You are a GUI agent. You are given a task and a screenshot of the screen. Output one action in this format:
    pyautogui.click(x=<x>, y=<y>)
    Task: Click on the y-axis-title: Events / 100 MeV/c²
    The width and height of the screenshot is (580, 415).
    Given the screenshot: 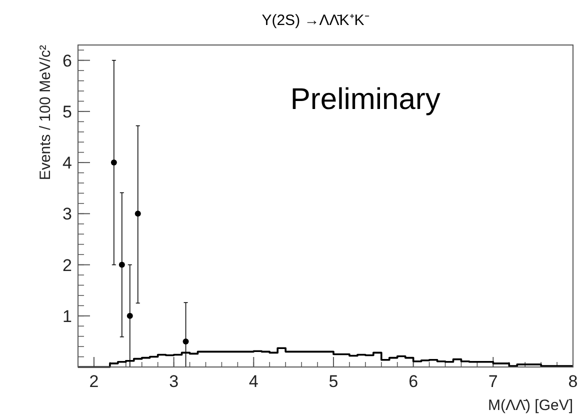 What is the action you would take?
    pyautogui.click(x=45, y=112)
    